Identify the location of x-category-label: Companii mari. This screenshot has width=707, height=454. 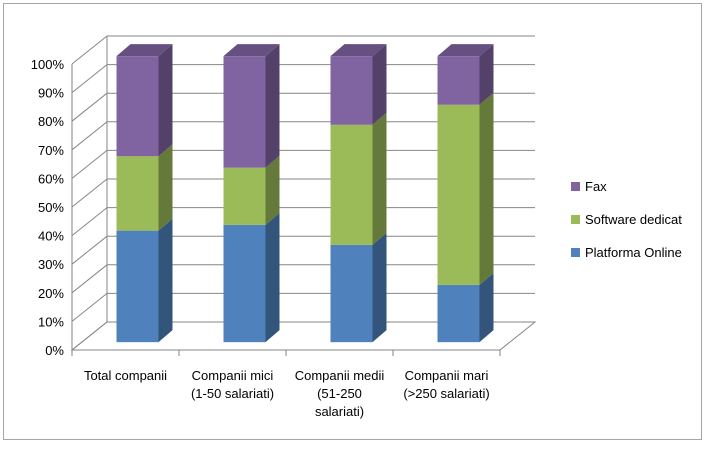
(447, 375).